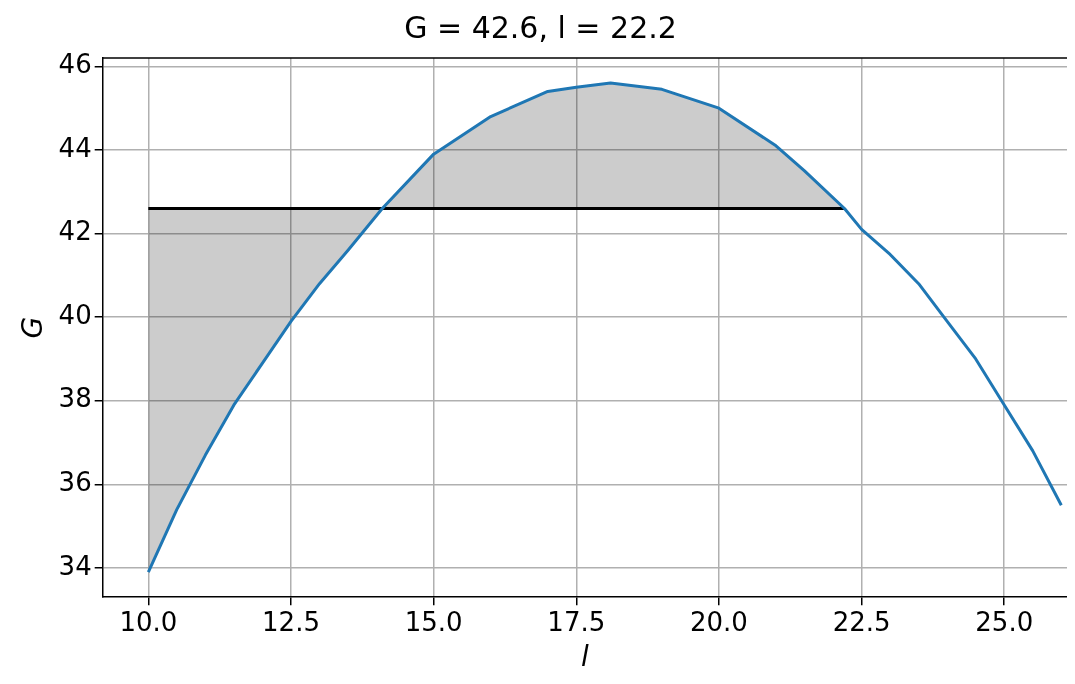 The image size is (1075, 684). What do you see at coordinates (576, 621) in the screenshot?
I see `x-tick-label: 17.5` at bounding box center [576, 621].